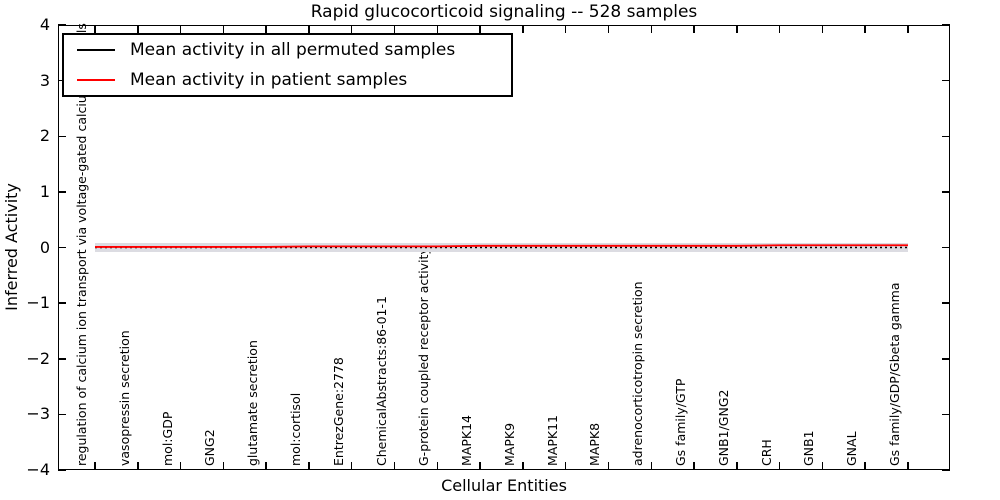 The height and width of the screenshot is (500, 1000). I want to click on x-category-label: ChemicalAbstracts:86-01-1, so click(381, 381).